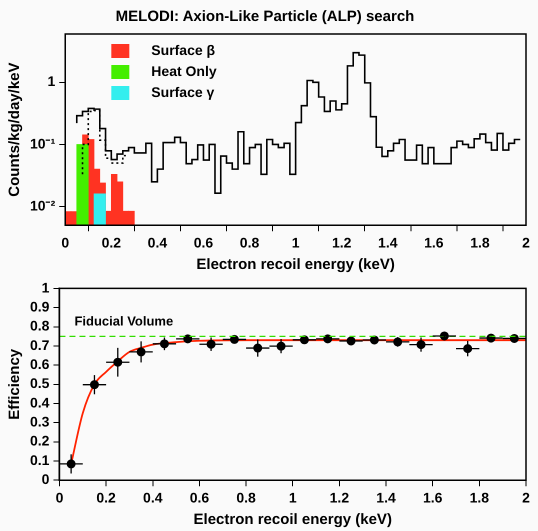 The width and height of the screenshot is (538, 531). Describe the element at coordinates (183, 92) in the screenshot. I see `legend-label: Surface γ` at that location.